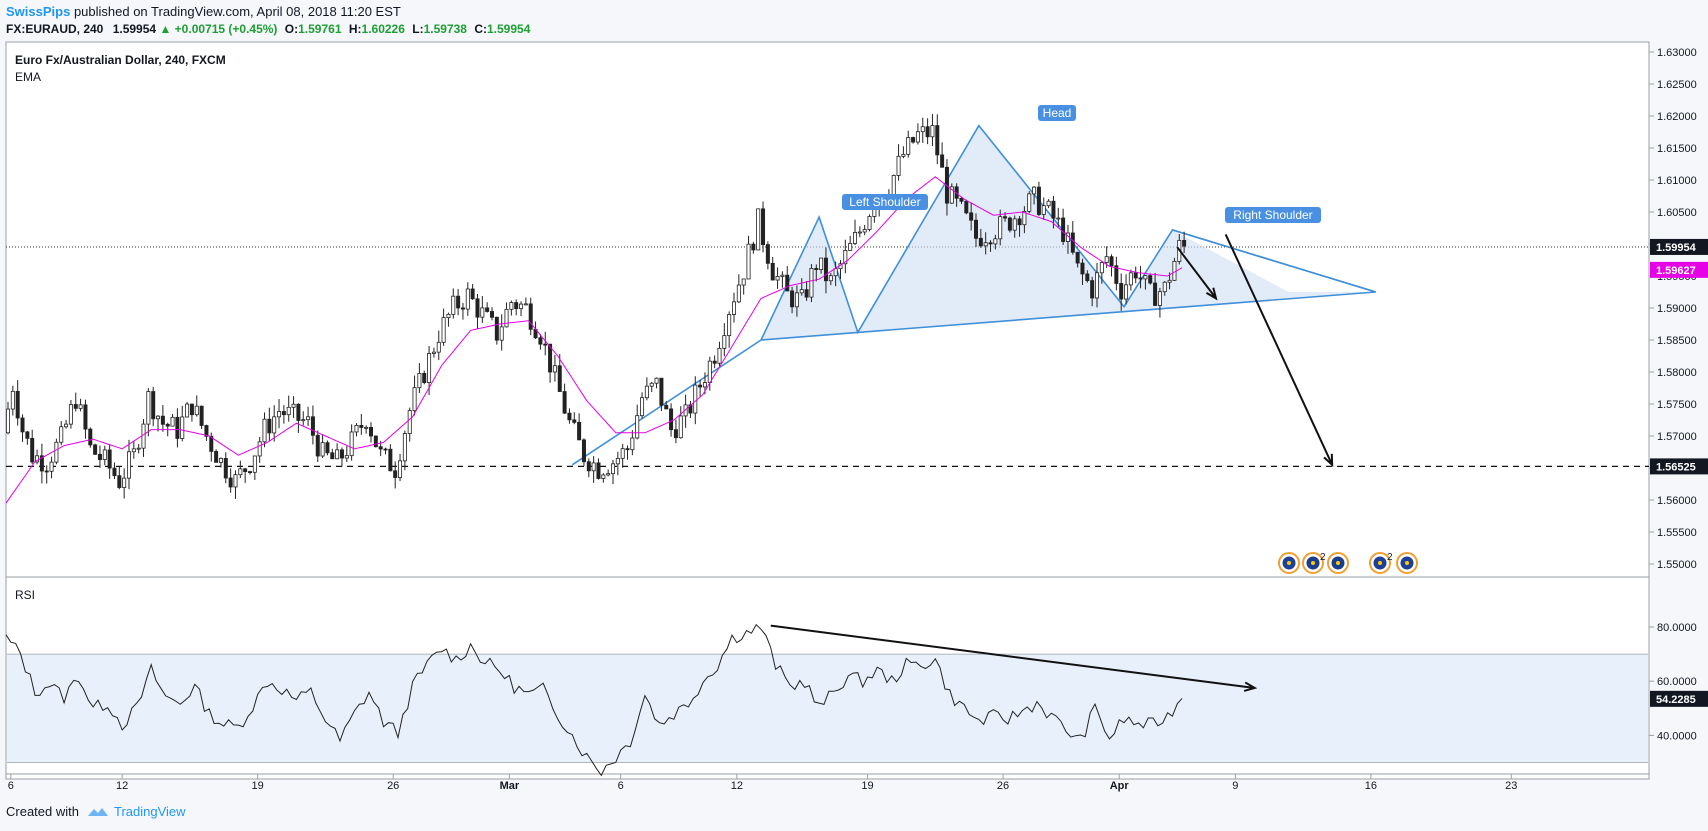 The height and width of the screenshot is (831, 1708). I want to click on pattern-label: Right Shoulder, so click(1273, 215).